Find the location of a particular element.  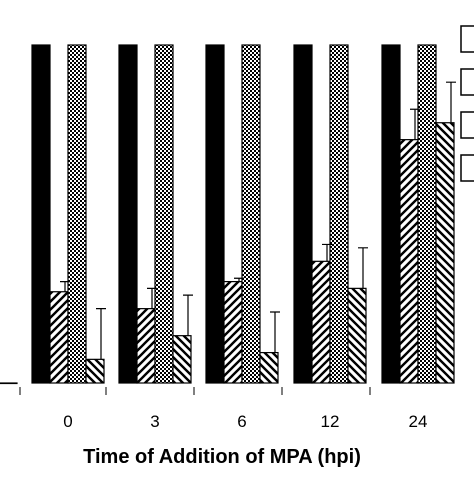

x-tick-label-24: 24 is located at coordinates (418, 421).